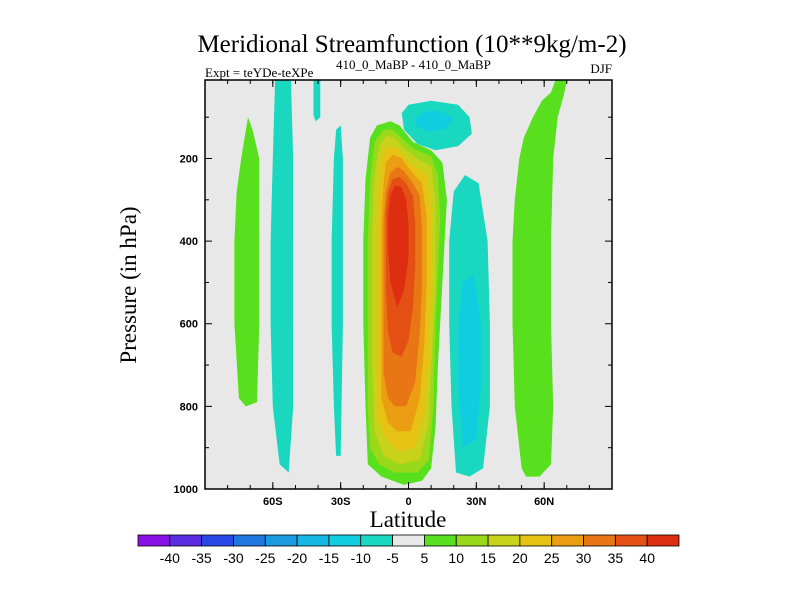 Image resolution: width=800 pixels, height=600 pixels. Describe the element at coordinates (273, 502) in the screenshot. I see `x-tick-label: 60S` at that location.